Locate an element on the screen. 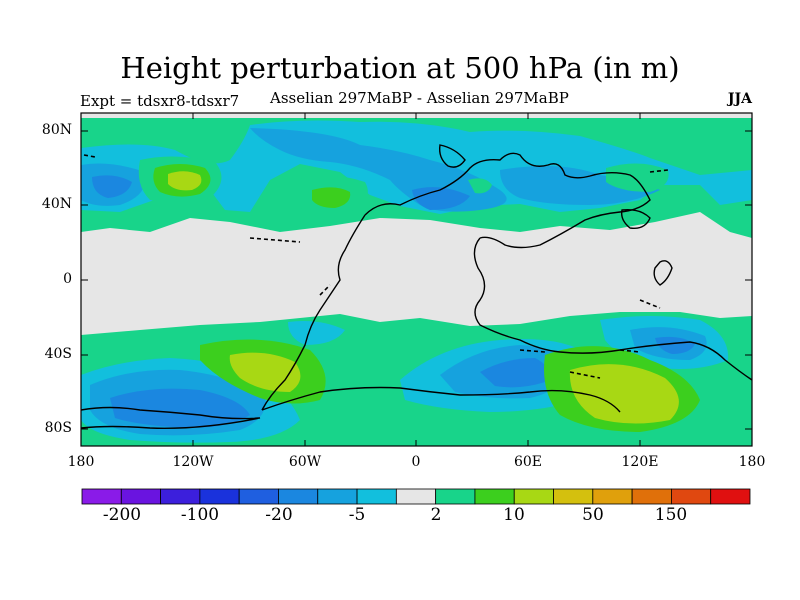 The height and width of the screenshot is (600, 800). coastline-pangaea-north is located at coordinates (507, 200).